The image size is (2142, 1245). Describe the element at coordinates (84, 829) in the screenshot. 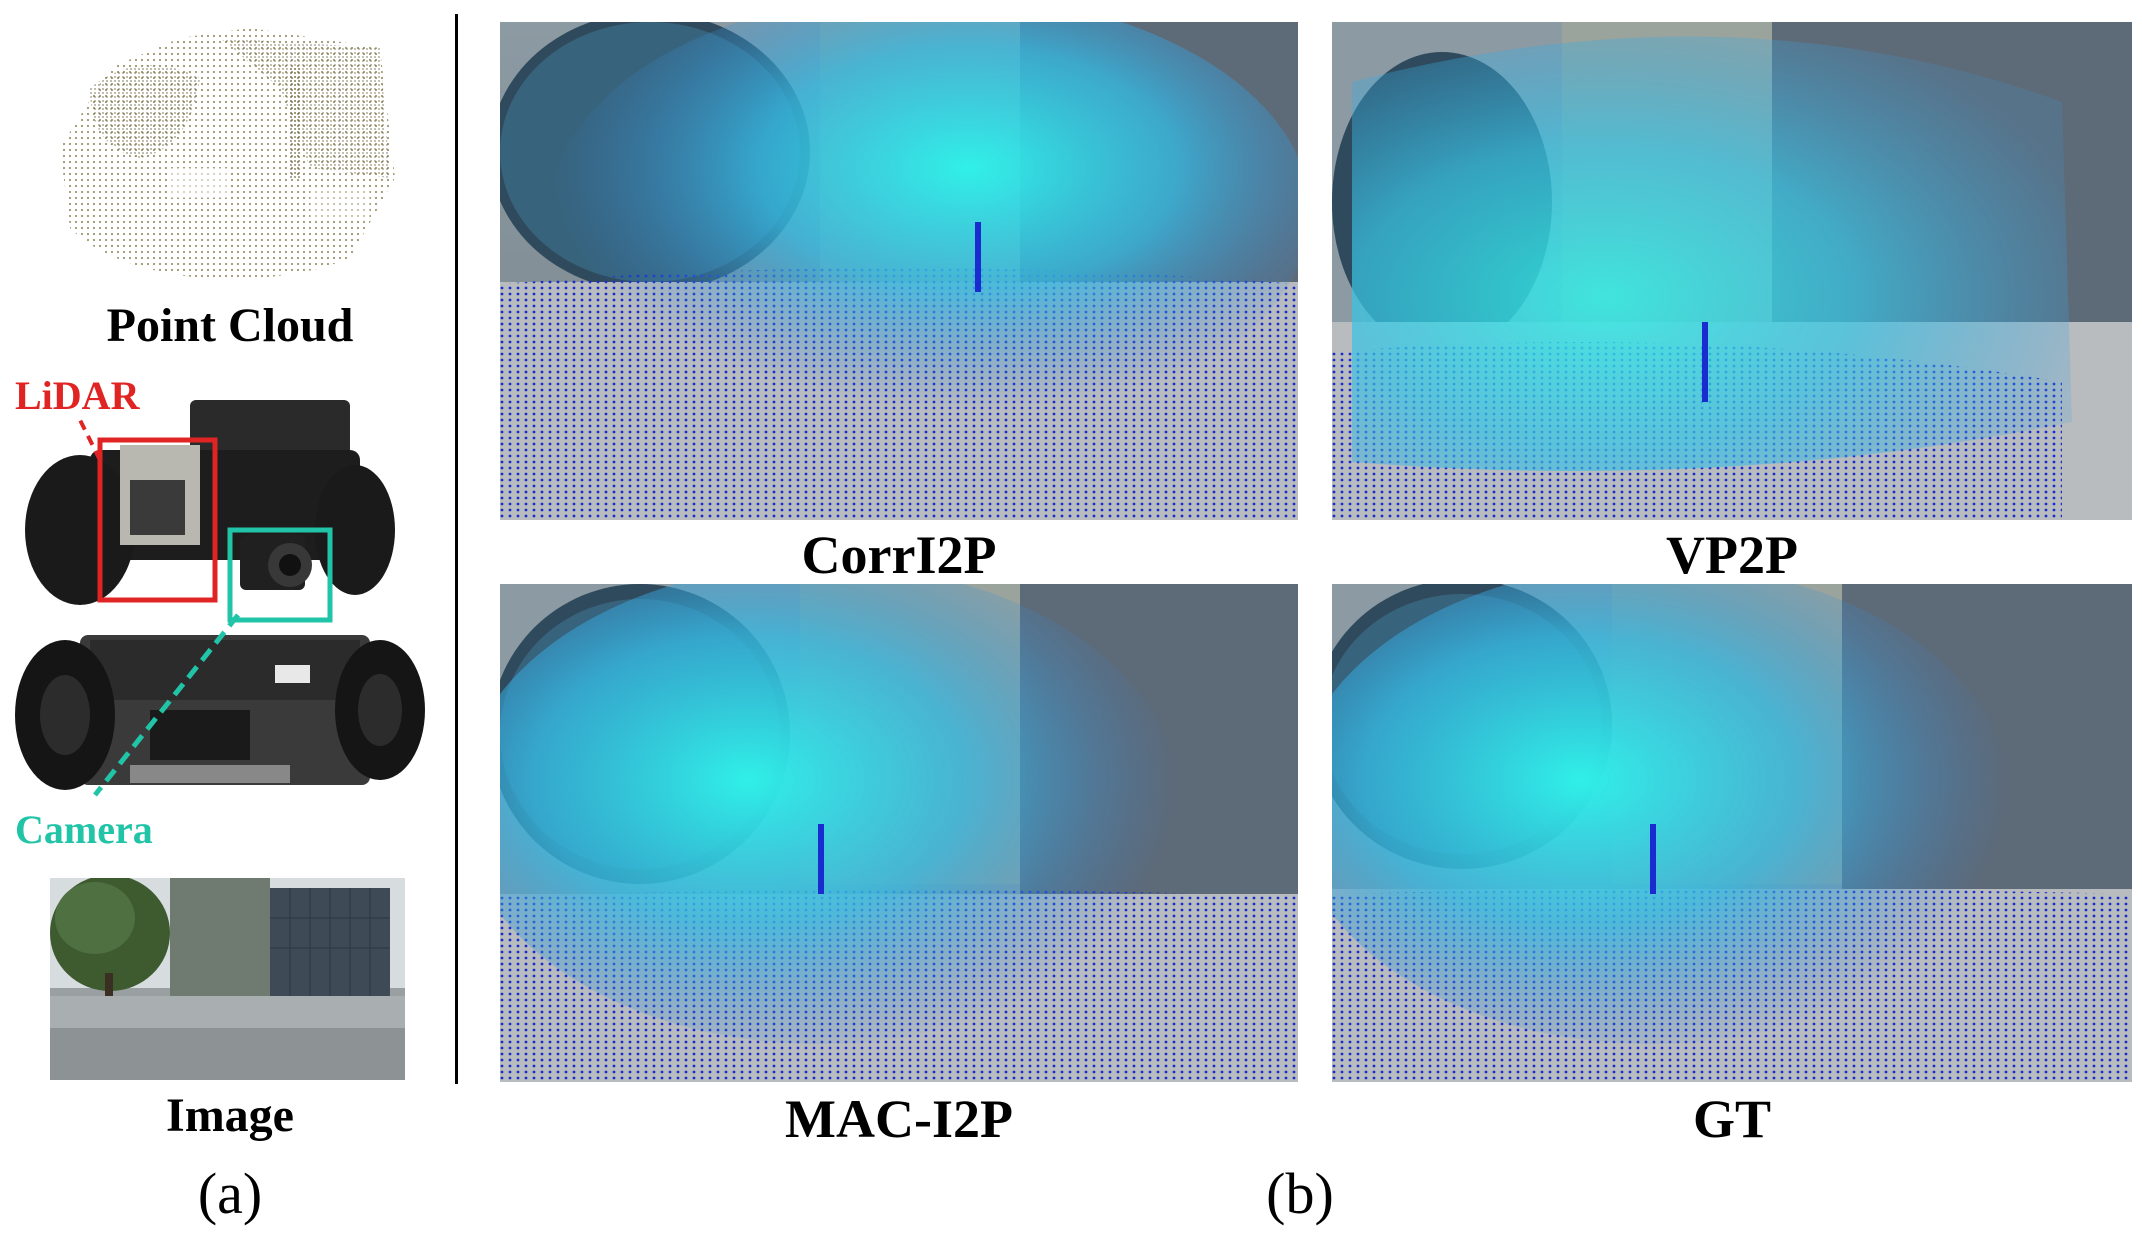

I see `camera-label: Camera` at that location.